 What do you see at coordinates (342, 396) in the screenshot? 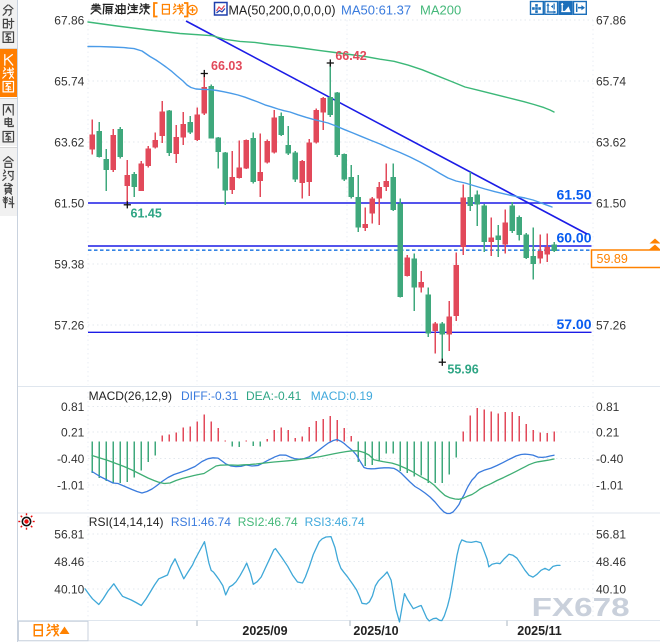
I see `svg-text: MACD:0.19` at bounding box center [342, 396].